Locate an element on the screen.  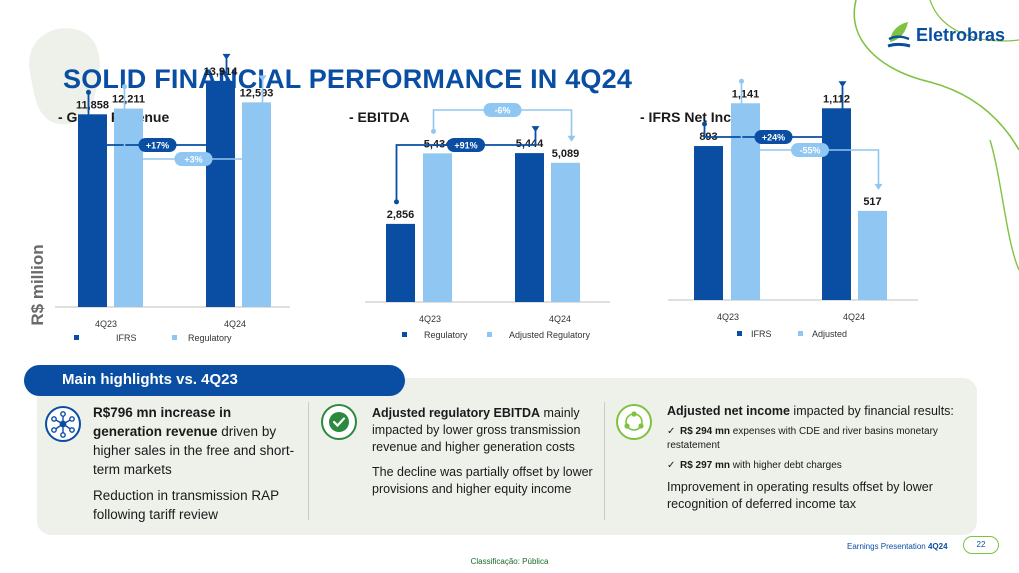
bar-value-label: 517 is located at coordinates (872, 202).